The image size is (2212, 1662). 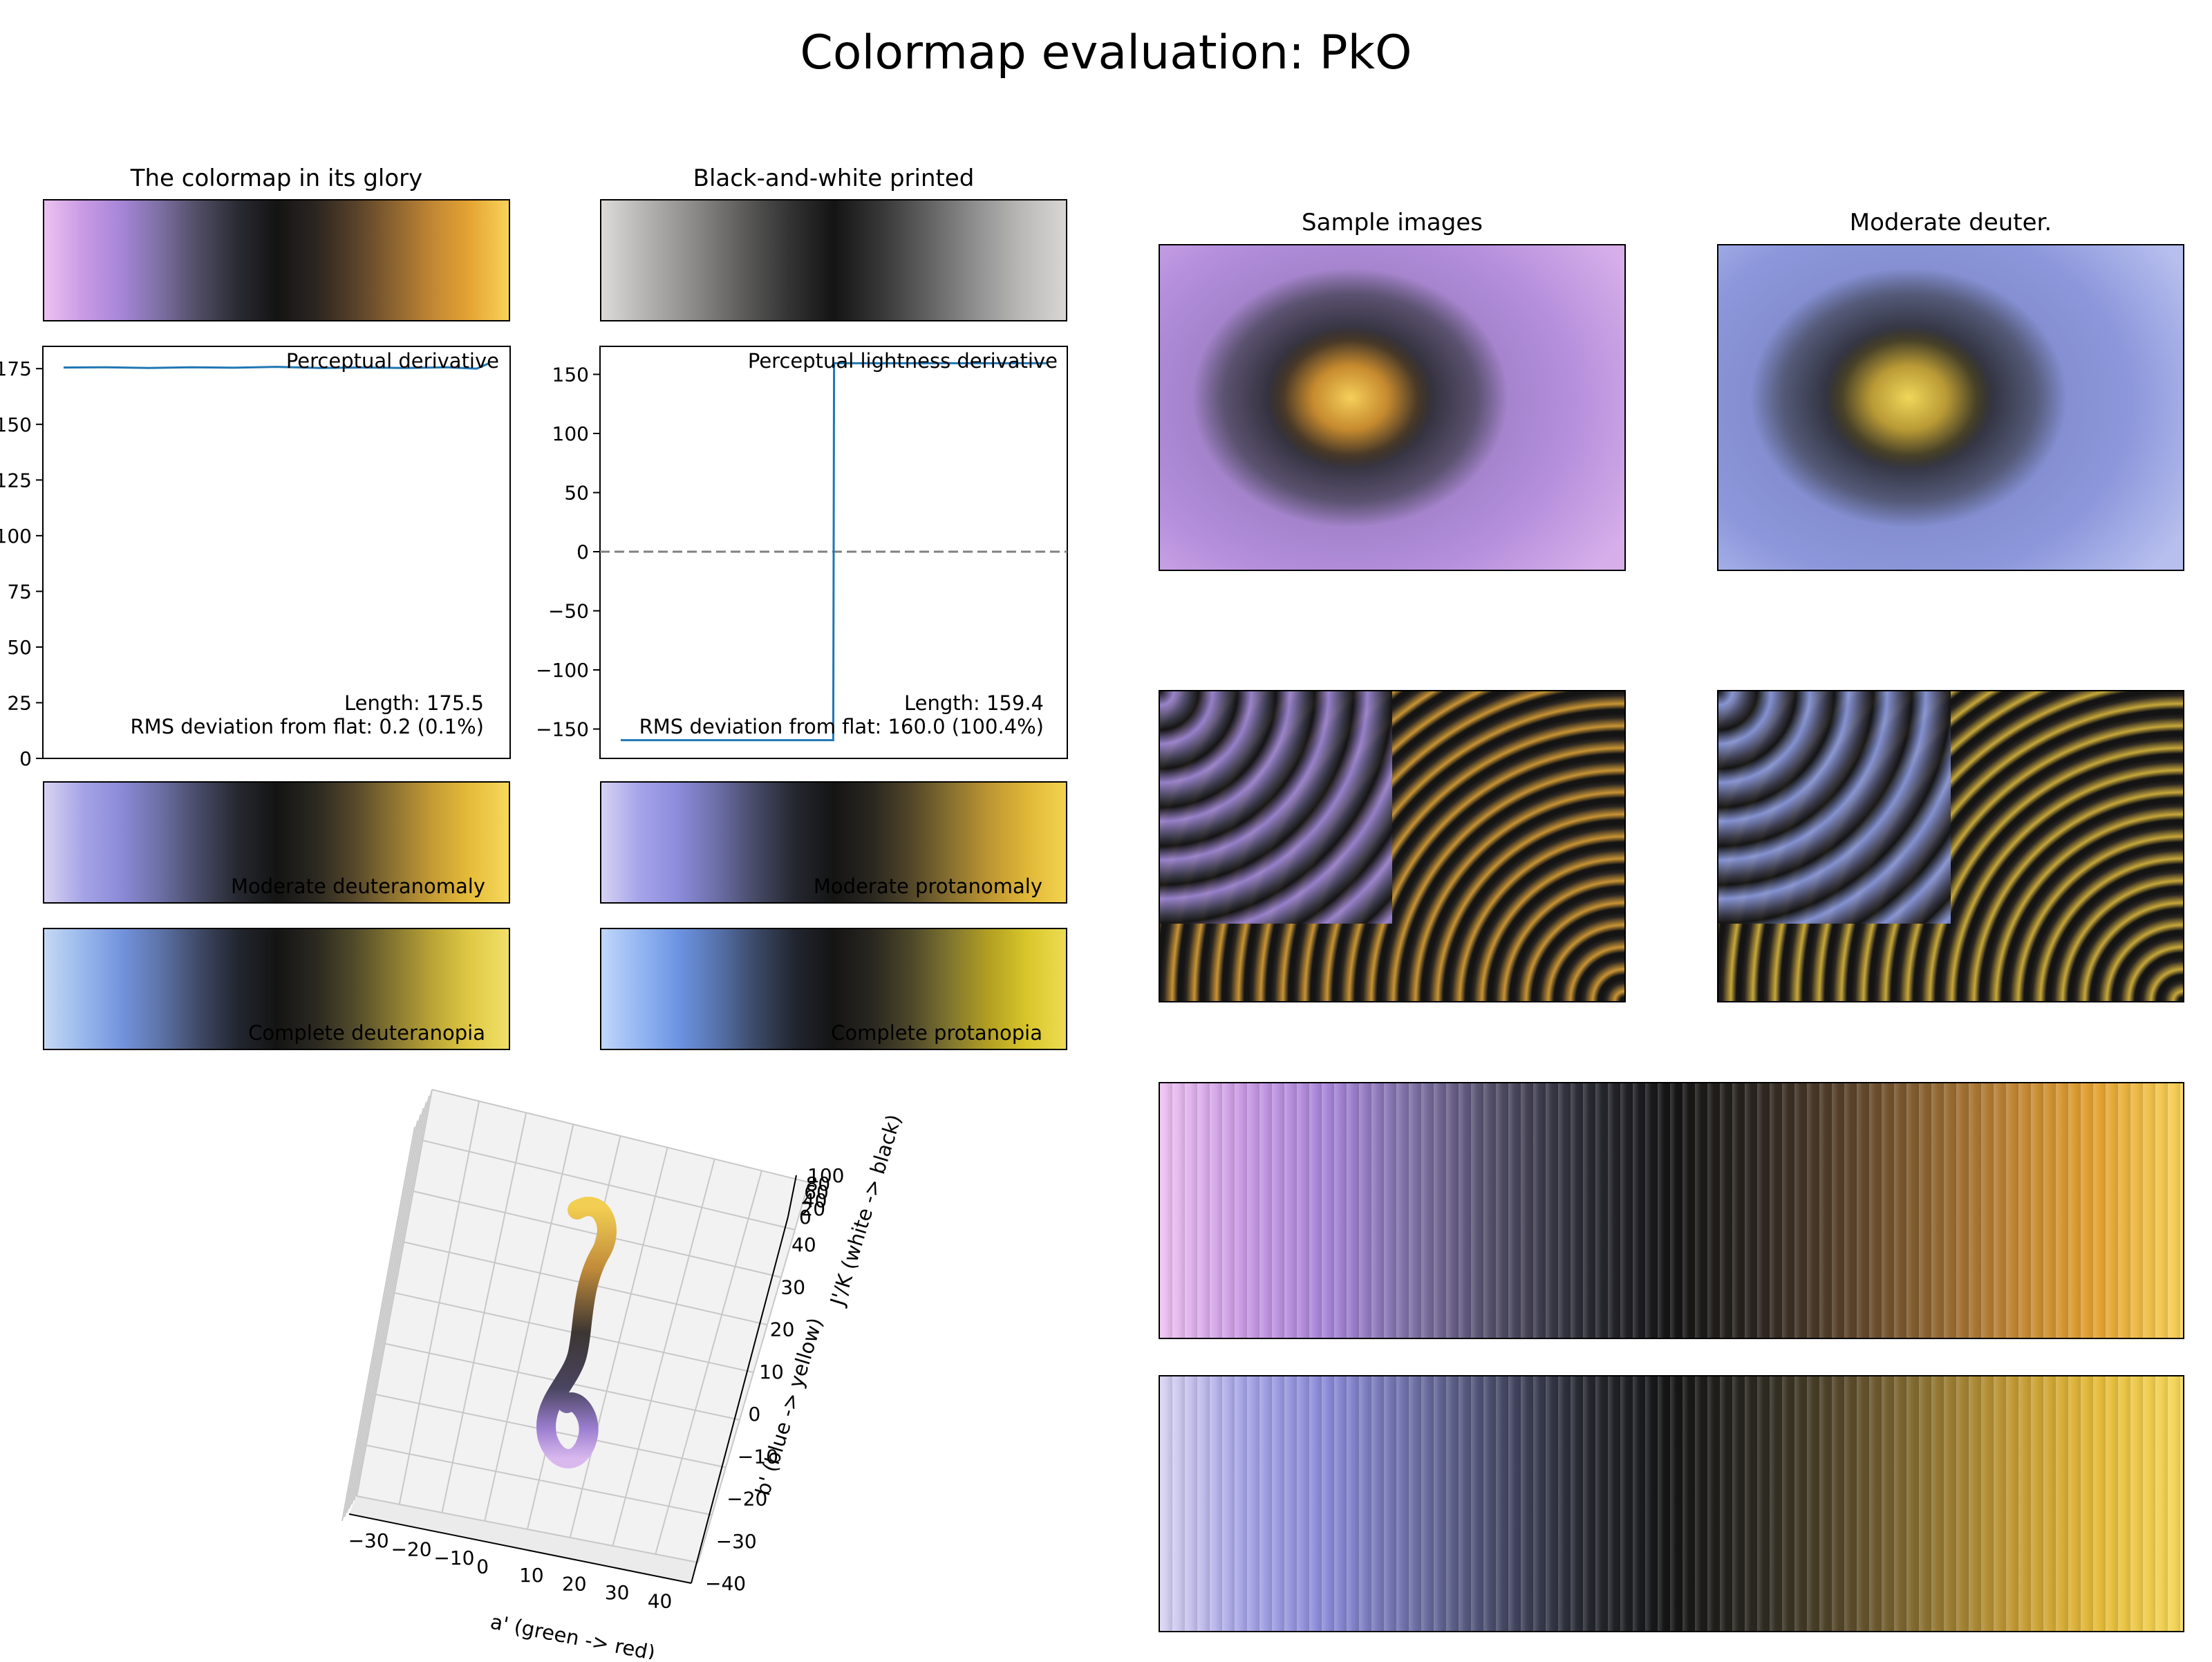 I want to click on z-tick-label: 40, so click(x=815, y=1201).